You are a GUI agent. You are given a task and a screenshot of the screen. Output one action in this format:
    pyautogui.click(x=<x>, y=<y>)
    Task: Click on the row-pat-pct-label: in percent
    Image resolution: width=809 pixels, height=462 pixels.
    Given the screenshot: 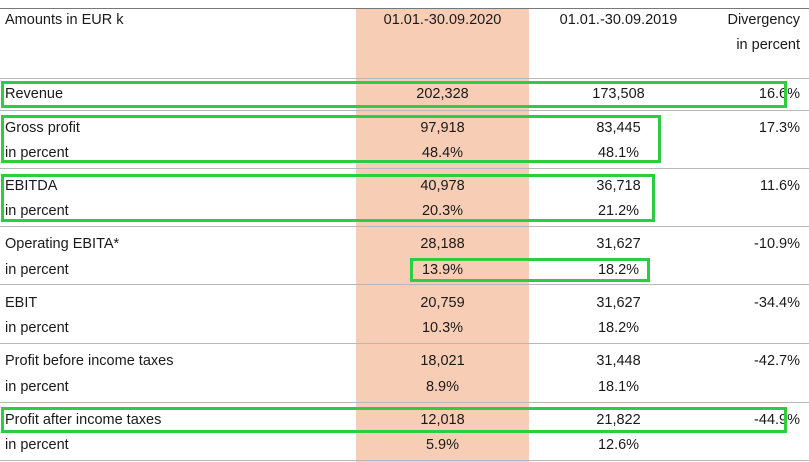 What is the action you would take?
    pyautogui.click(x=37, y=445)
    